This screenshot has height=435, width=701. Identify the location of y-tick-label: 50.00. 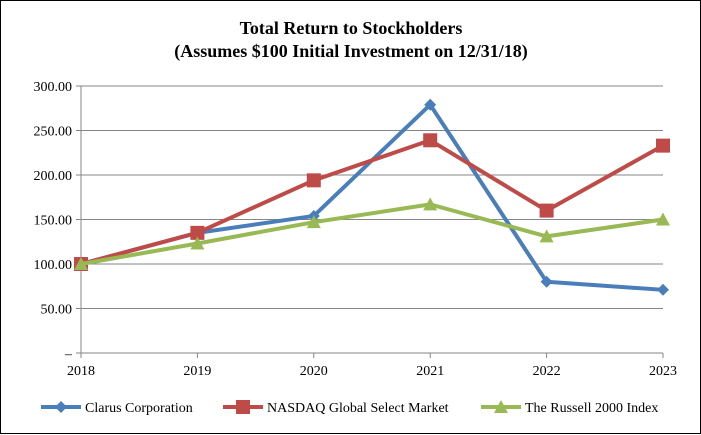
(57, 310).